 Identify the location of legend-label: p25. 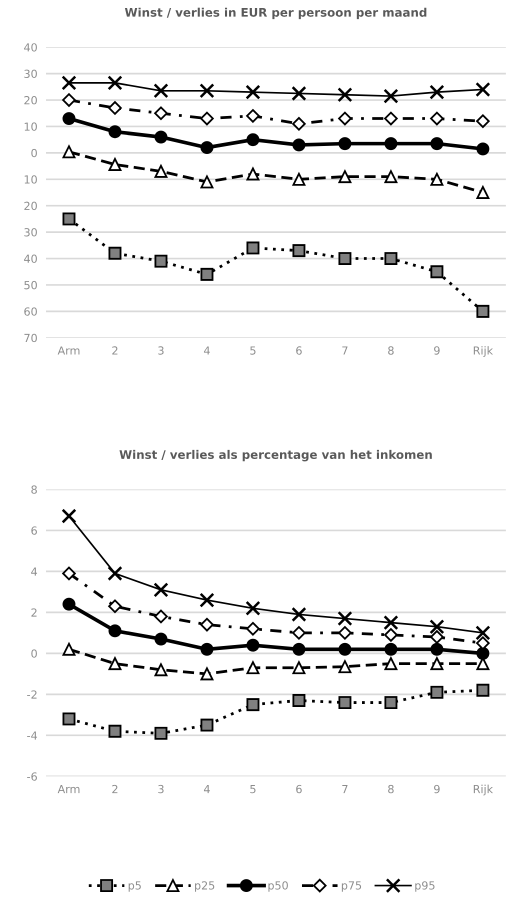
(204, 886).